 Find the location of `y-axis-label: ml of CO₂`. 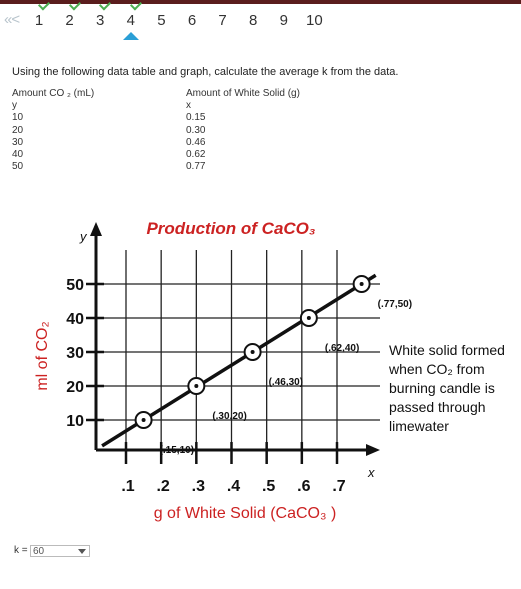

y-axis-label: ml of CO₂ is located at coordinates (42, 355).